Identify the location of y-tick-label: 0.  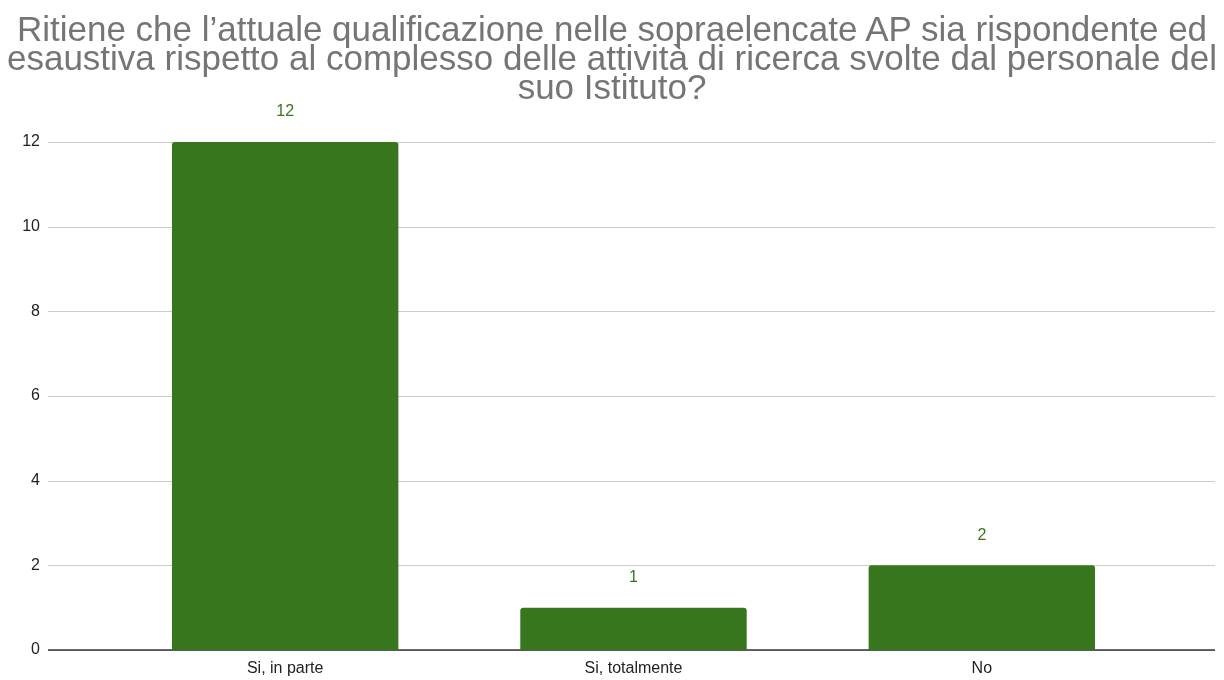
(36, 649).